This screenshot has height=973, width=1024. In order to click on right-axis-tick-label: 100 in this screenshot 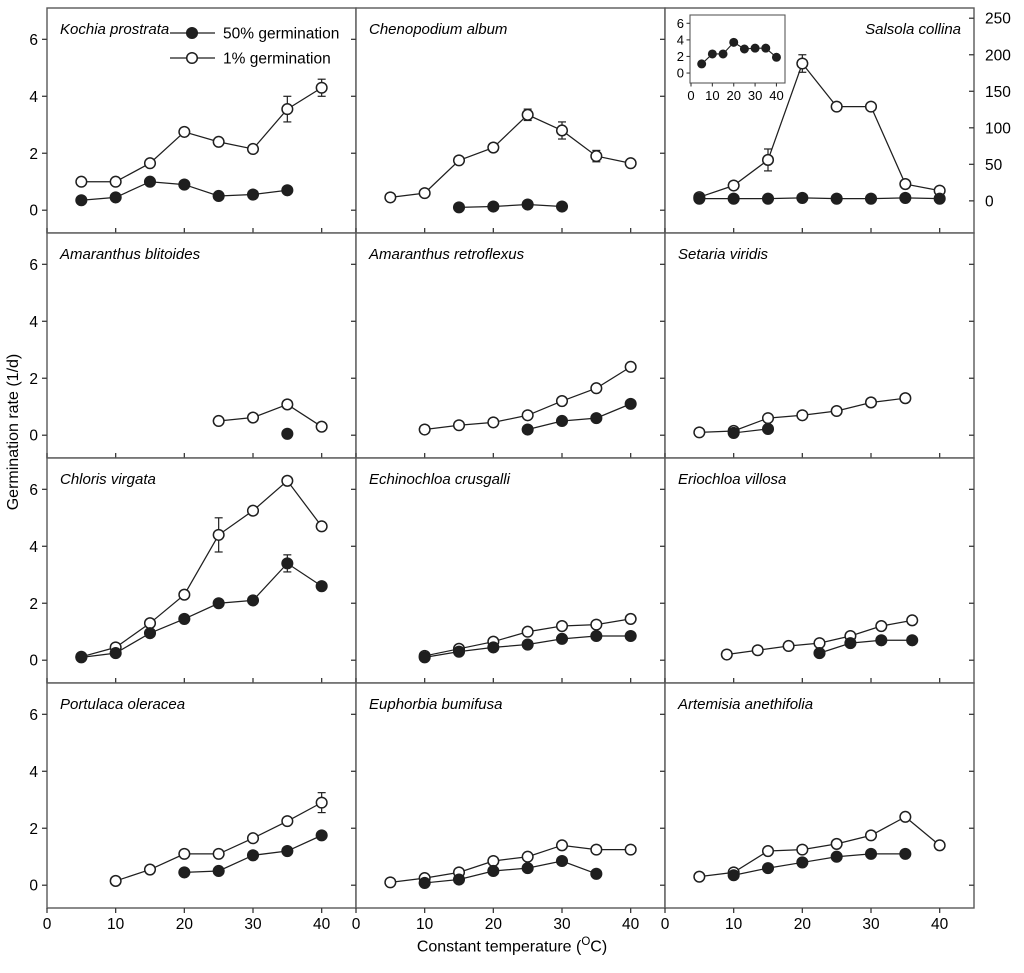, I will do `click(998, 128)`.